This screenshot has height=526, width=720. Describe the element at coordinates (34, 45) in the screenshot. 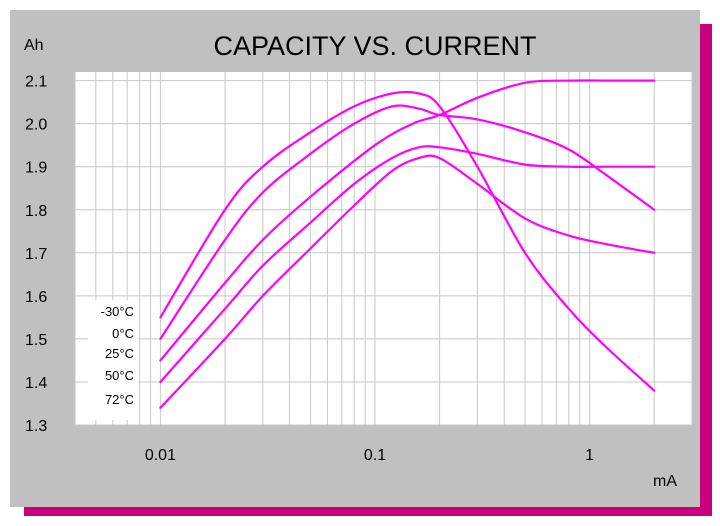

I see `y-axis-label: Ah` at that location.